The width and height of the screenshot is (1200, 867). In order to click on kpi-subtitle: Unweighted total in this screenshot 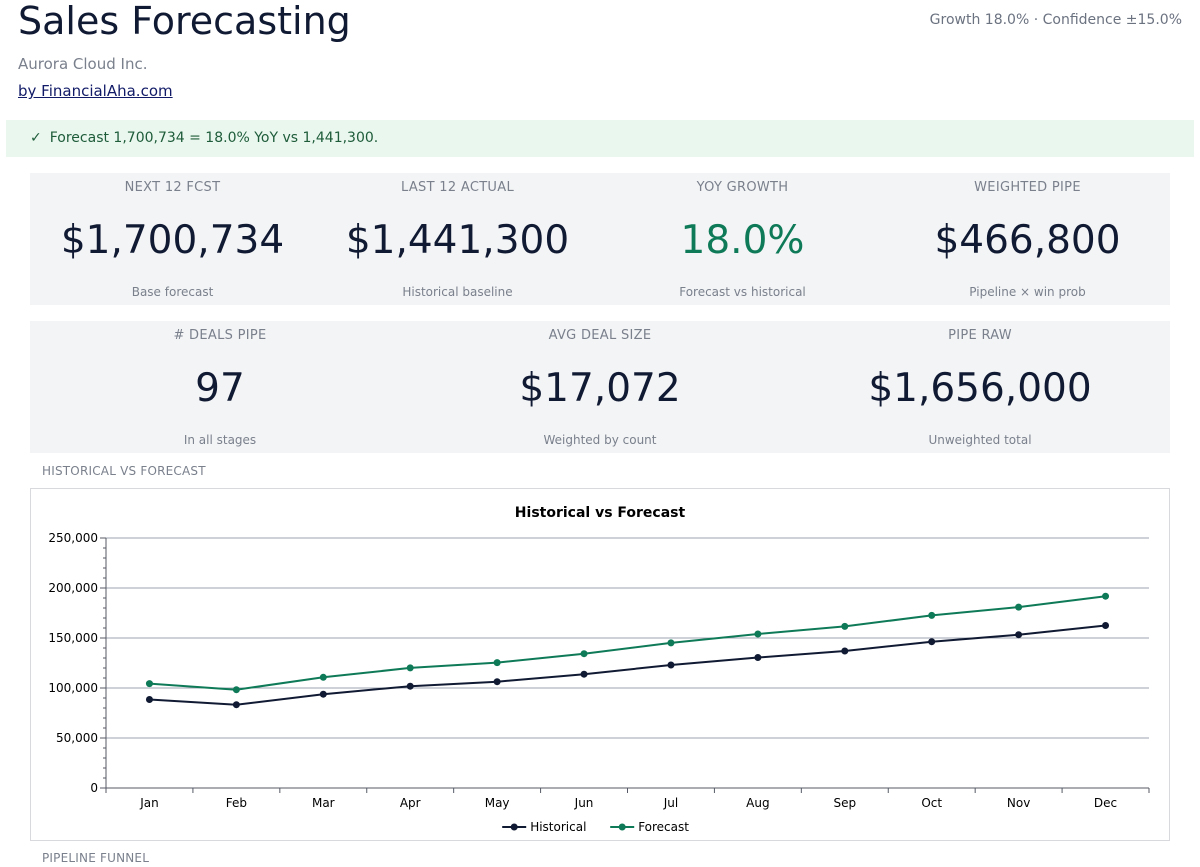, I will do `click(980, 440)`.